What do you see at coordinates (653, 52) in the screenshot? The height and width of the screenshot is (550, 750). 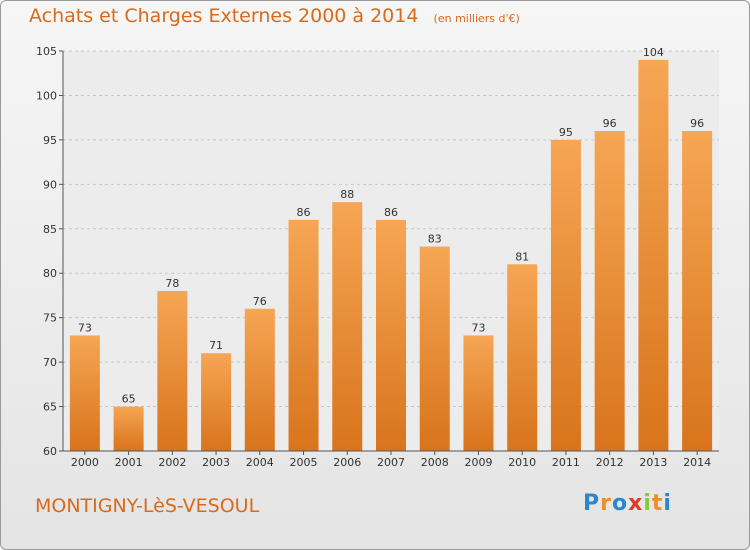 I see `data-label: 104` at bounding box center [653, 52].